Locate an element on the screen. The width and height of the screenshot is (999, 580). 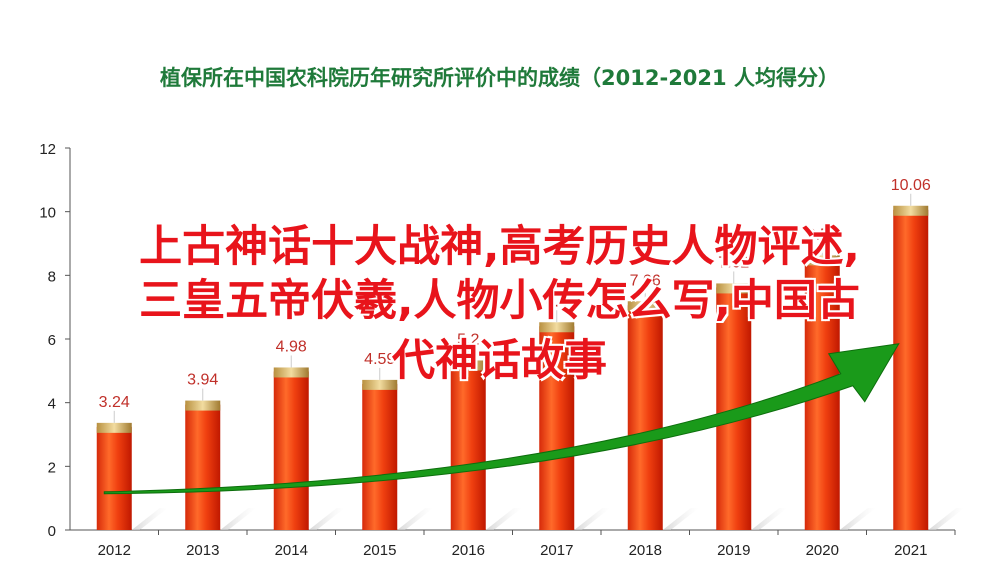
overlay-text-line-3: 代神话故事 is located at coordinates (499, 361).